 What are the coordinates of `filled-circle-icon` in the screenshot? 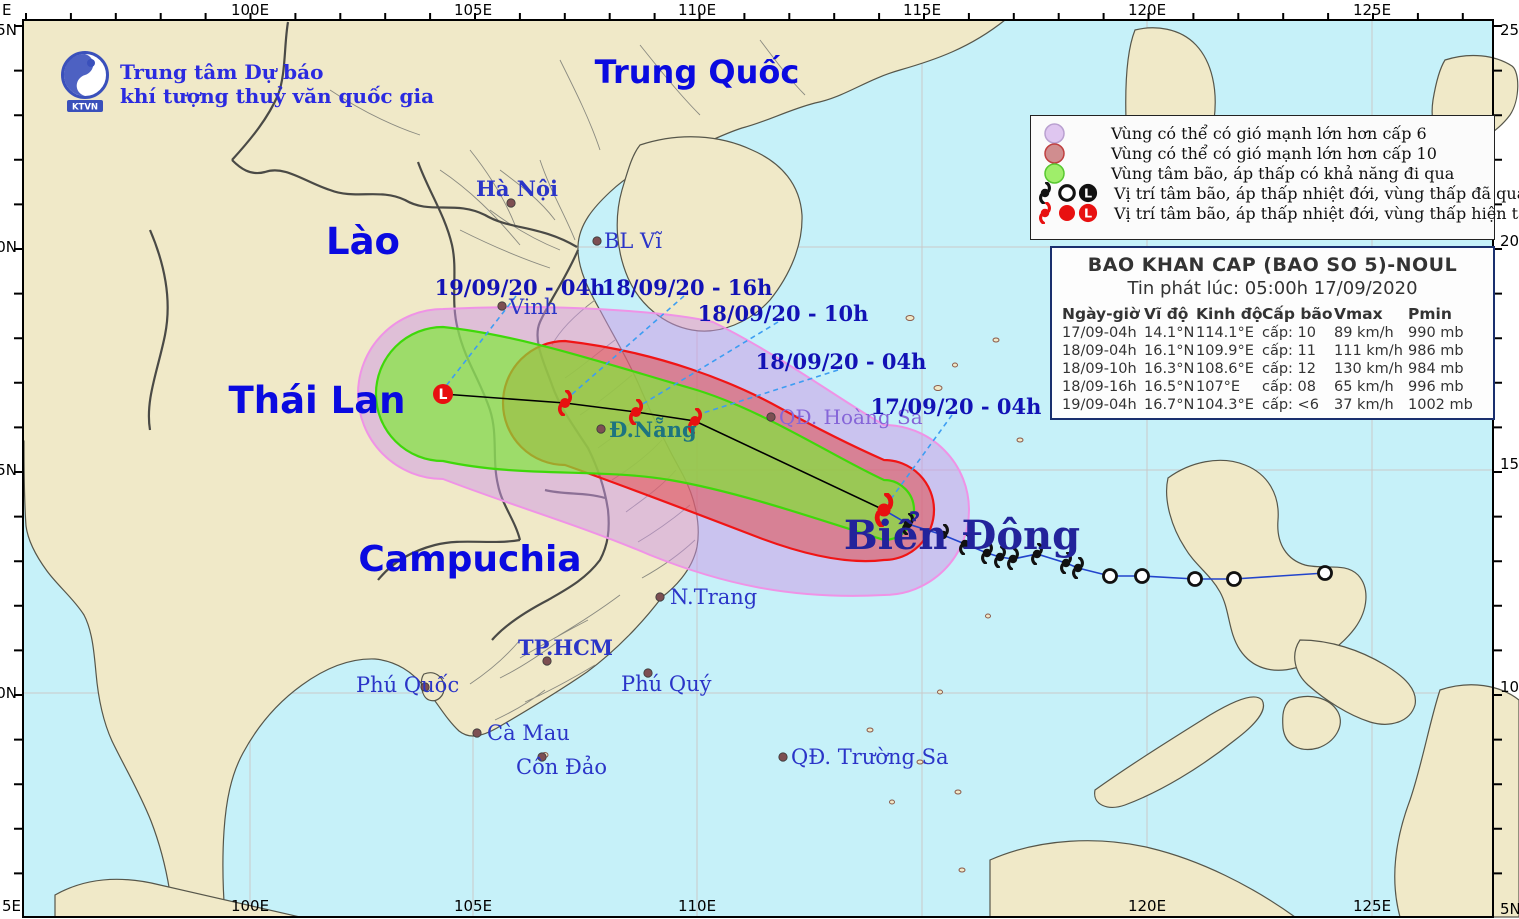 It's located at (1067, 213).